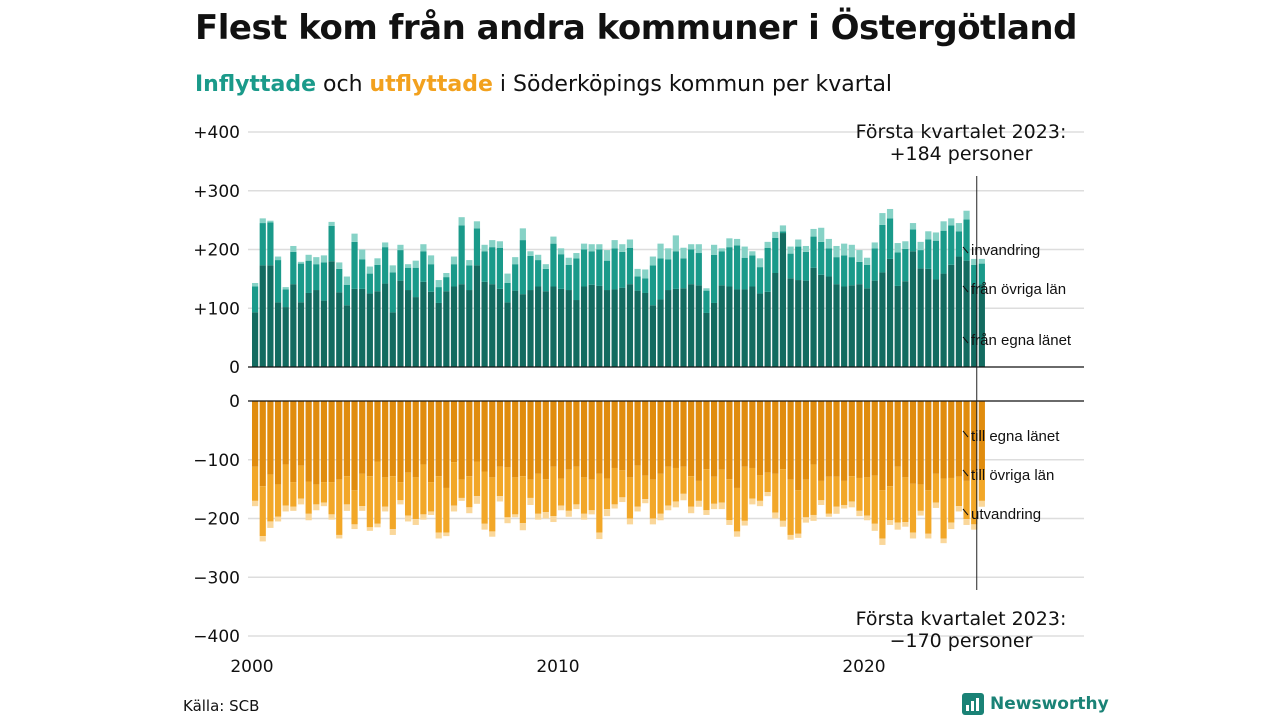 The width and height of the screenshot is (1280, 720). I want to click on x-tick-label: 2020, so click(863, 667).